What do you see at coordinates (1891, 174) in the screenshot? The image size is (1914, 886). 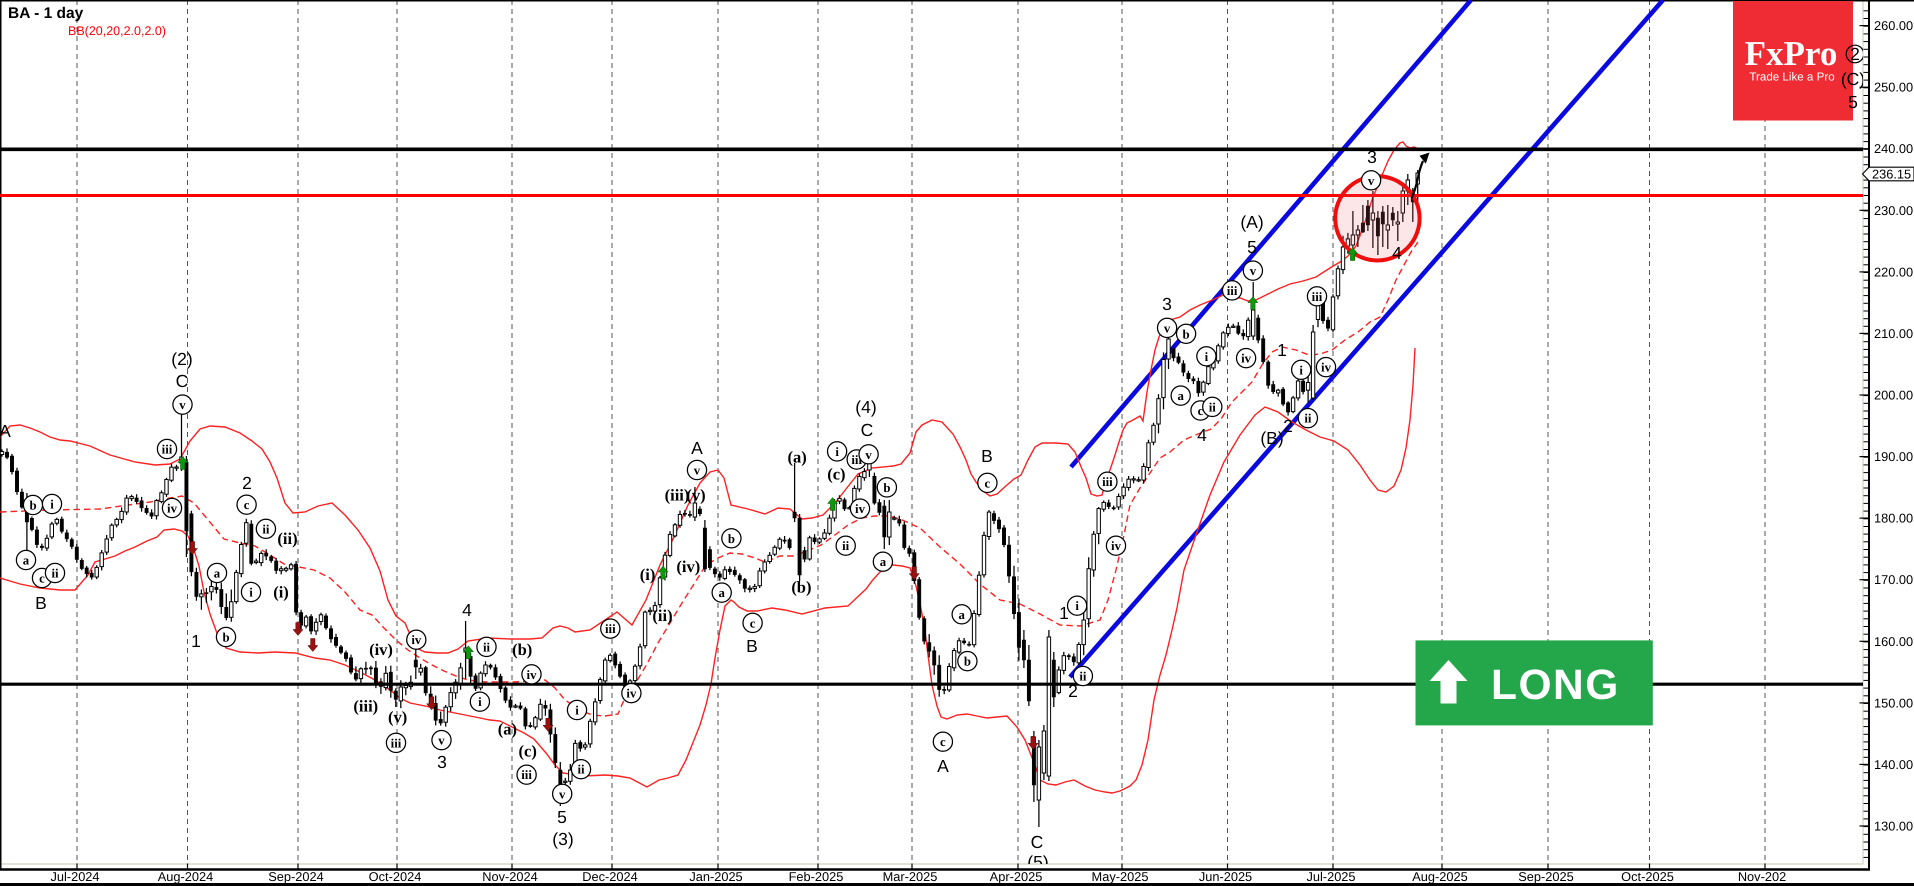 I see `svg-text: 236.15` at bounding box center [1891, 174].